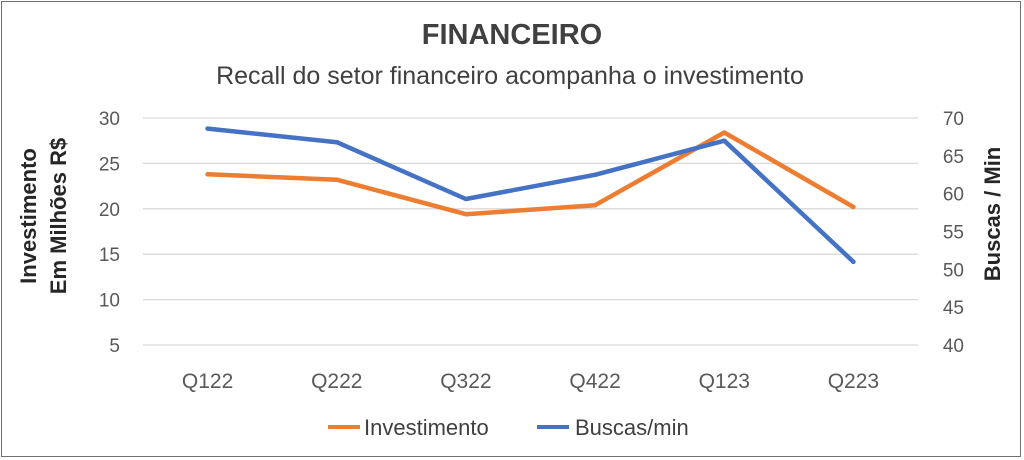 This screenshot has height=460, width=1024. What do you see at coordinates (109, 255) in the screenshot?
I see `left-tick-label: 15` at bounding box center [109, 255].